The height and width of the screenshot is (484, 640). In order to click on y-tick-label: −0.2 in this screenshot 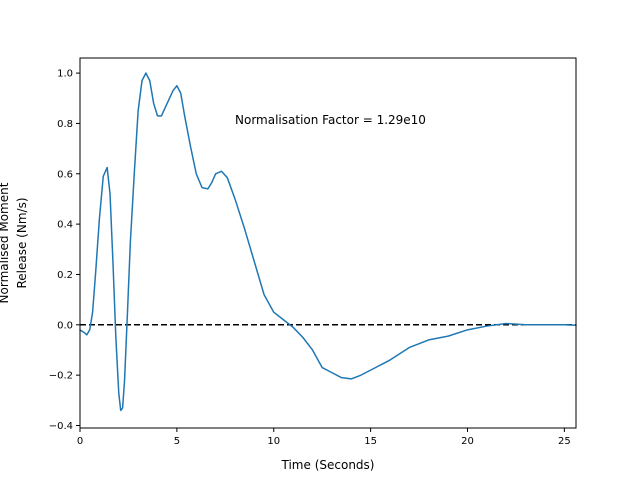, I will do `click(61, 376)`.